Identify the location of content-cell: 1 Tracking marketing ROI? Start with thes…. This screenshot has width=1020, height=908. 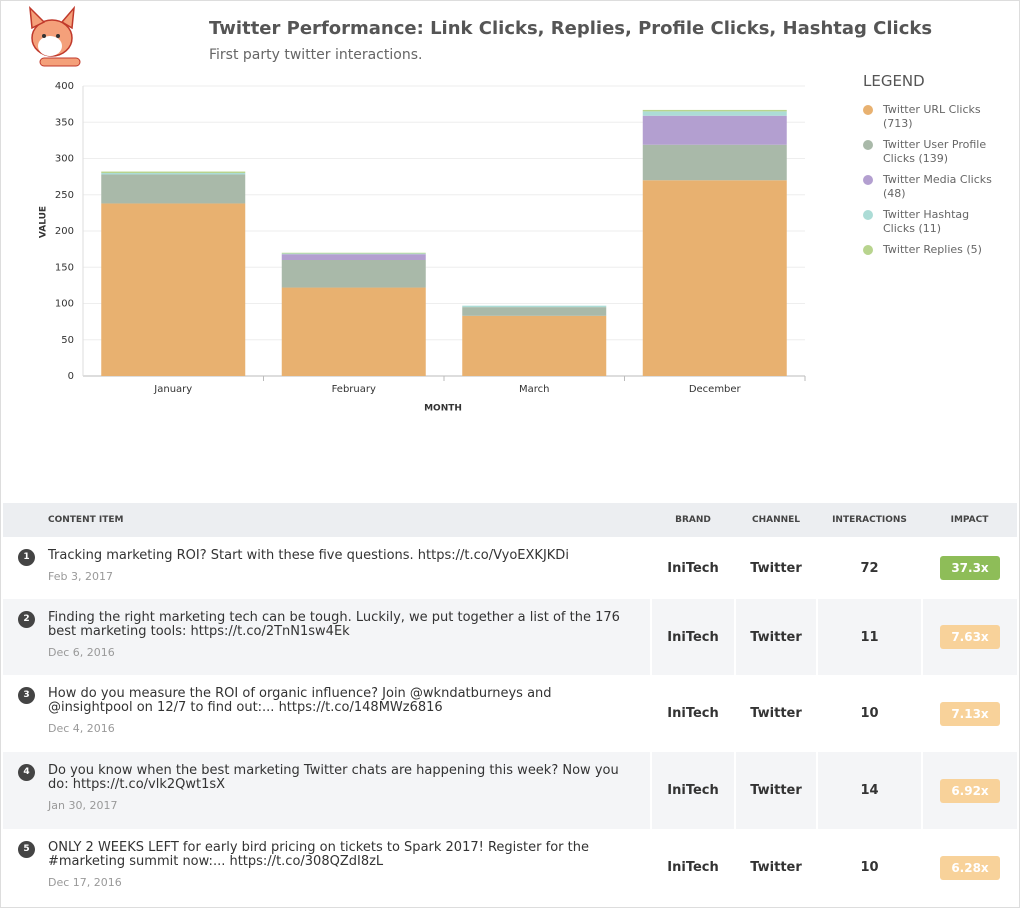
(327, 568).